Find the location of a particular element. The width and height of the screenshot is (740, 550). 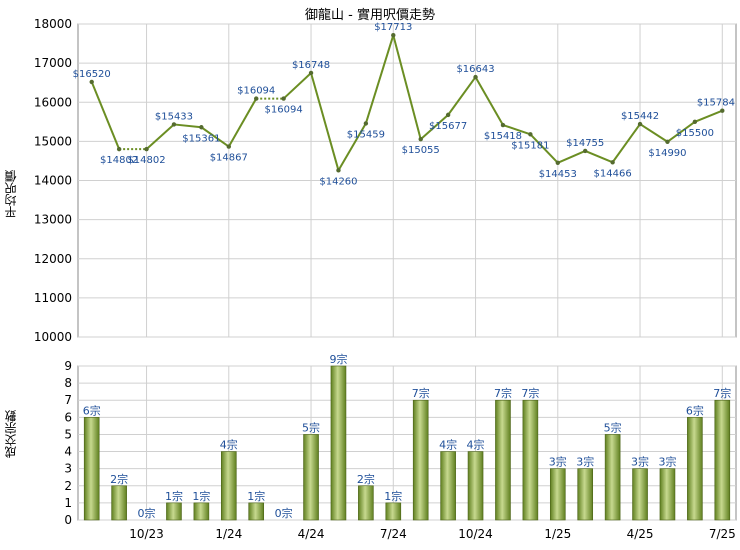

volume-tick-label: 9 is located at coordinates (68, 366).